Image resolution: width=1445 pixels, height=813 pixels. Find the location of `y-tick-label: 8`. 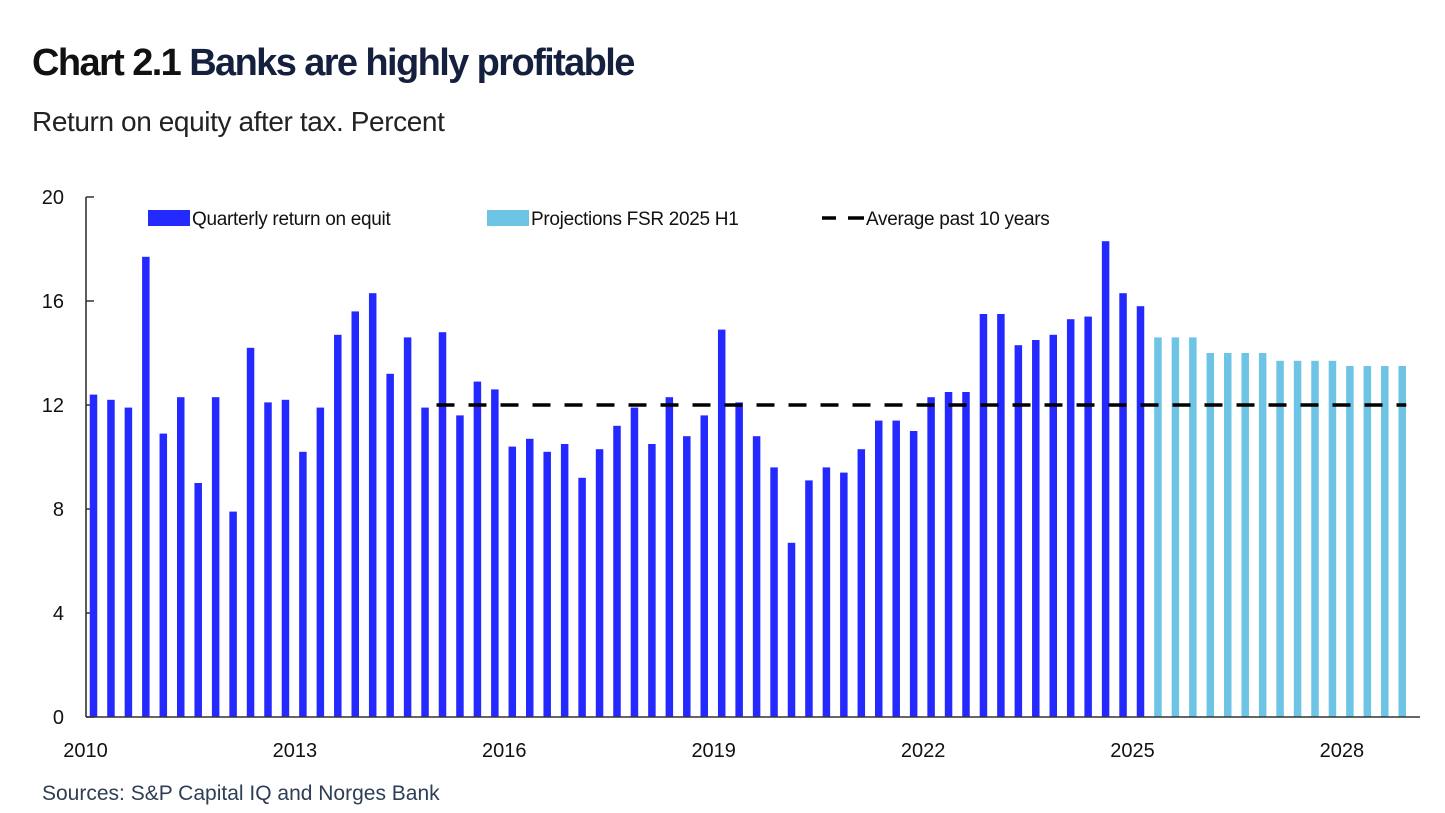

y-tick-label: 8 is located at coordinates (58, 510).